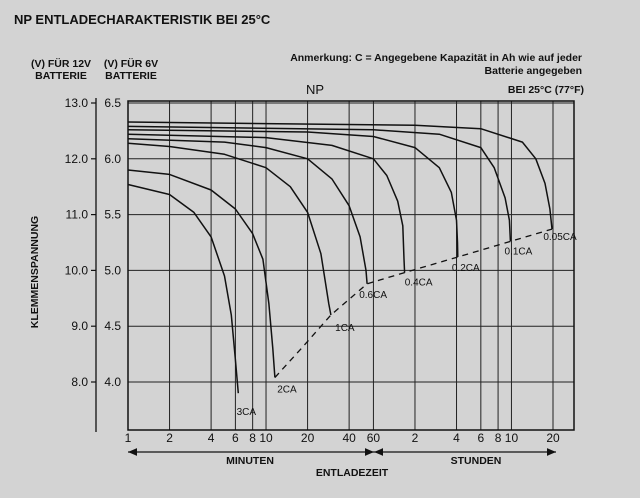 The width and height of the screenshot is (640, 498). What do you see at coordinates (211, 438) in the screenshot?
I see `x-tick-2: 4` at bounding box center [211, 438].